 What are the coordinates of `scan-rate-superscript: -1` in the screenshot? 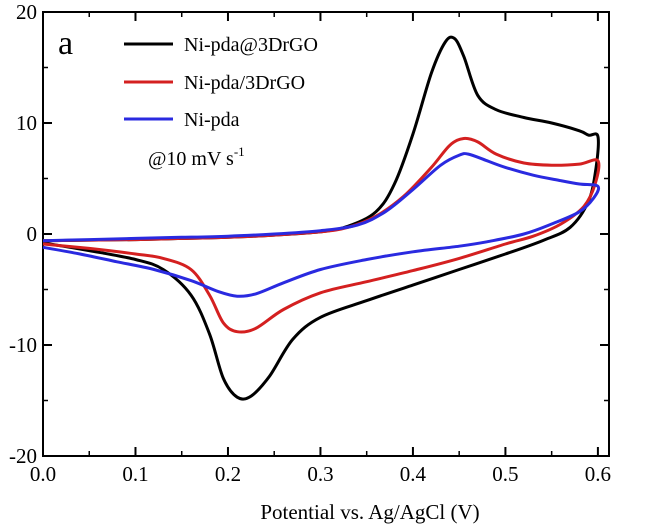 It's located at (239, 151).